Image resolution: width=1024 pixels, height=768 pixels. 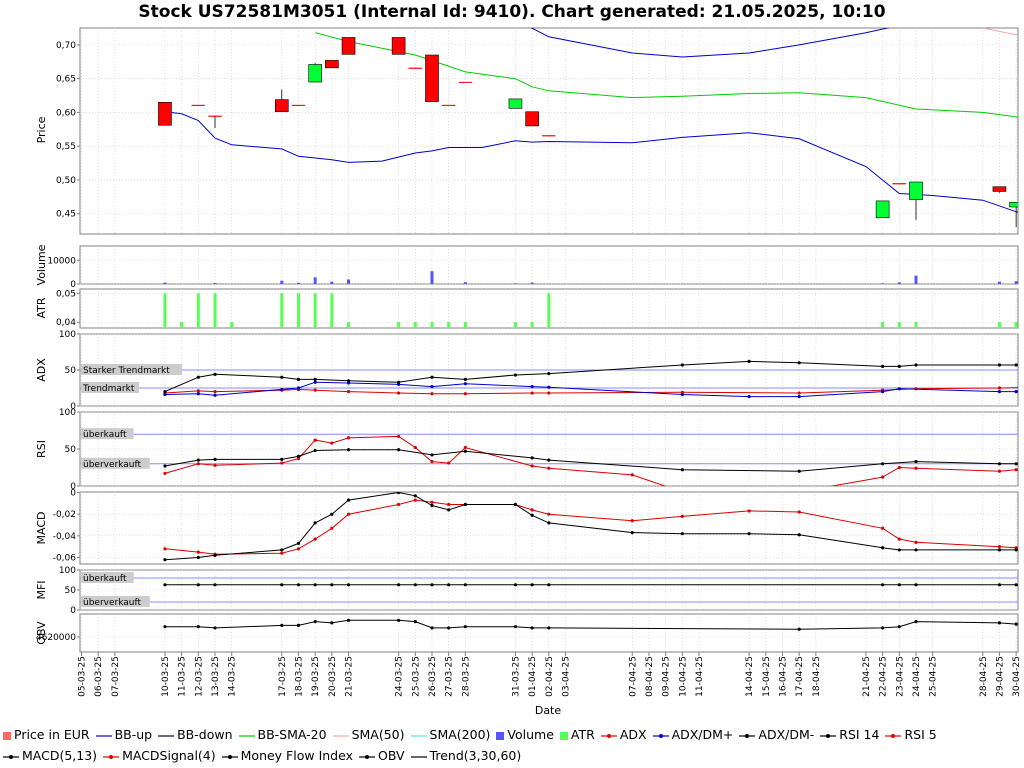 I want to click on legend-item: ADX/DM-, so click(x=776, y=734).